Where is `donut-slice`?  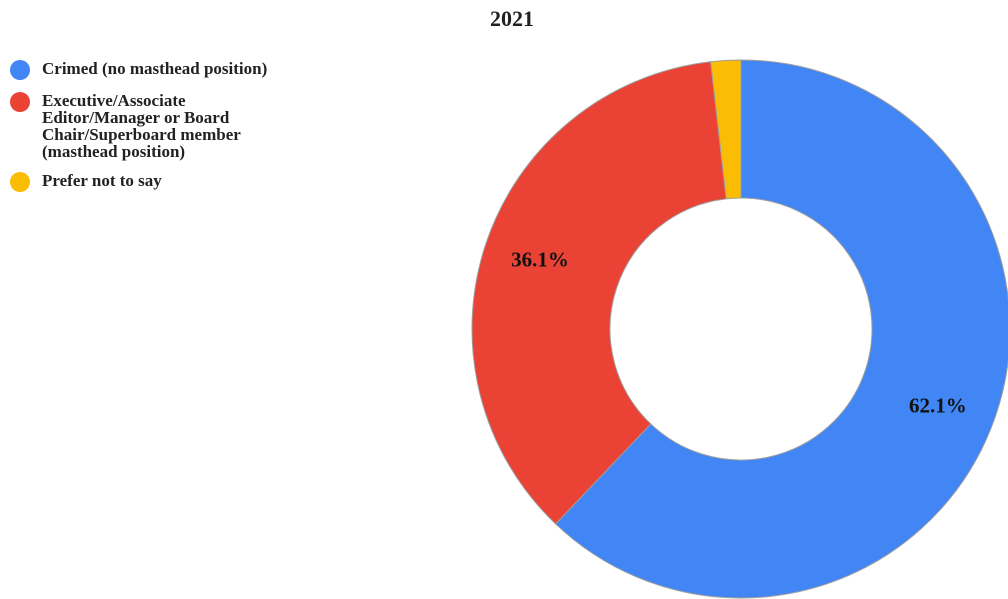
donut-slice is located at coordinates (726, 129).